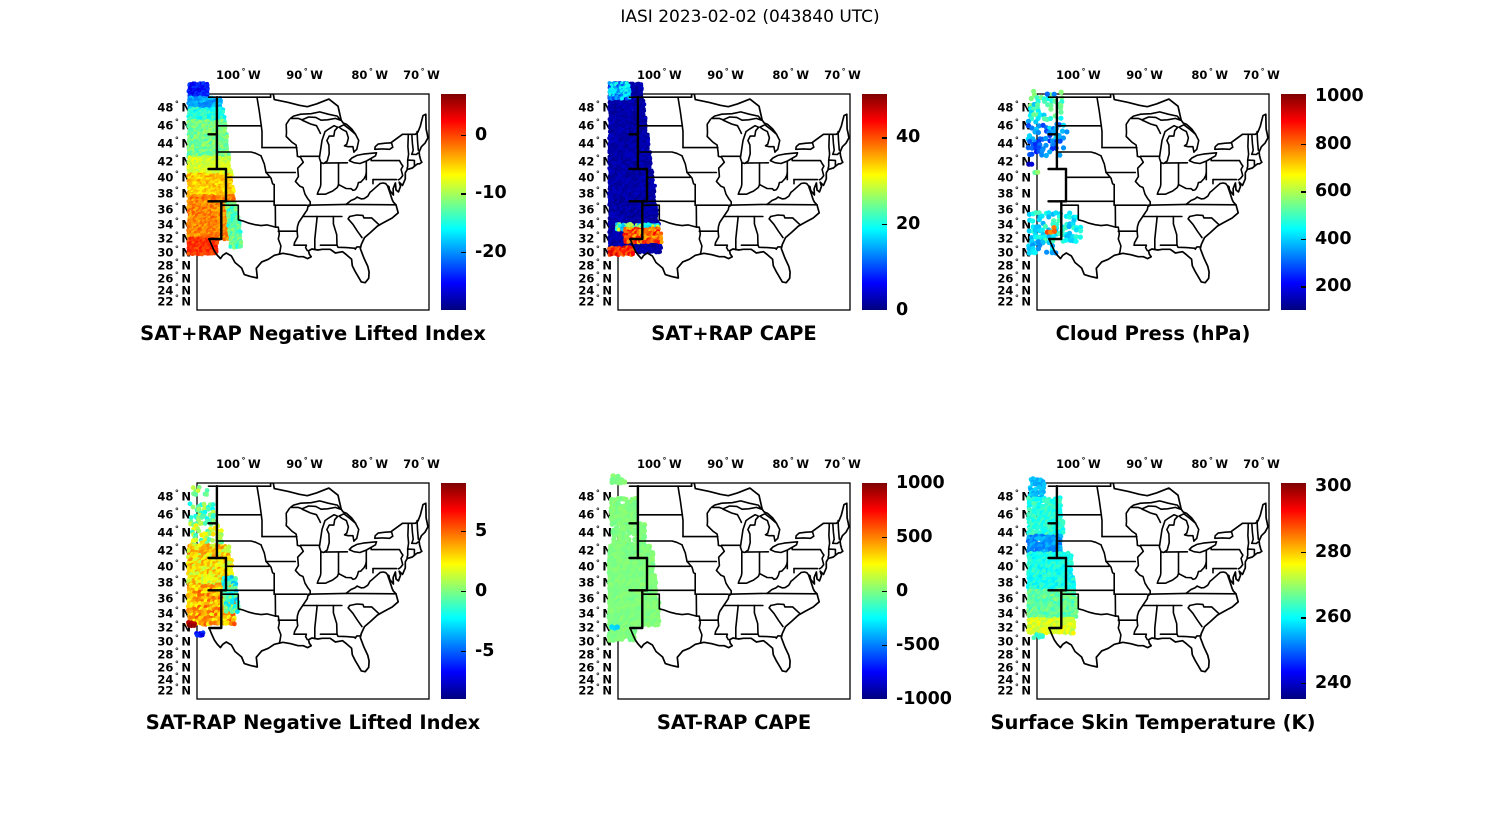 This screenshot has width=1500, height=825. Describe the element at coordinates (1333, 617) in the screenshot. I see `colorbar-tick-label: 260` at that location.